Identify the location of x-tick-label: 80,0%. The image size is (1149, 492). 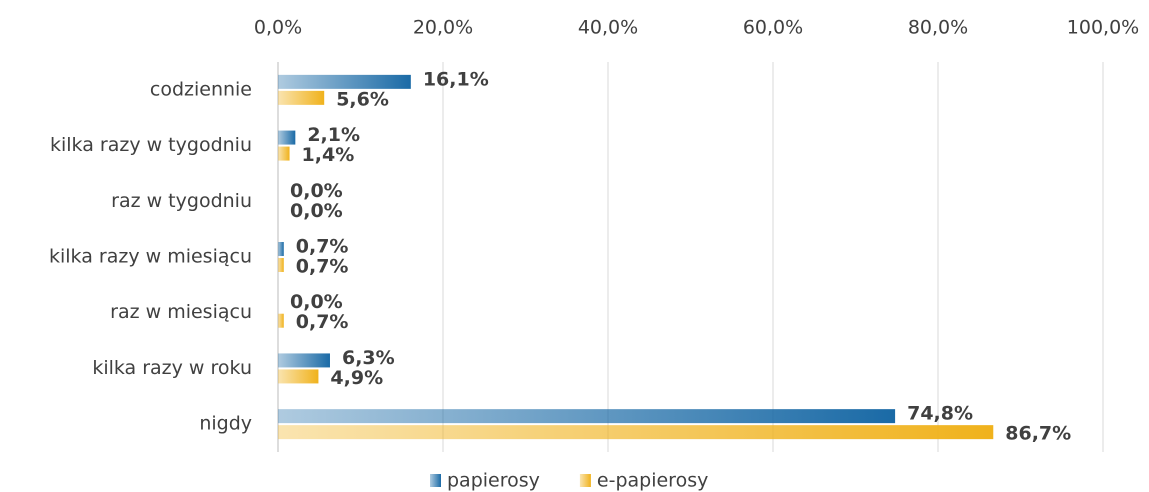
(938, 28).